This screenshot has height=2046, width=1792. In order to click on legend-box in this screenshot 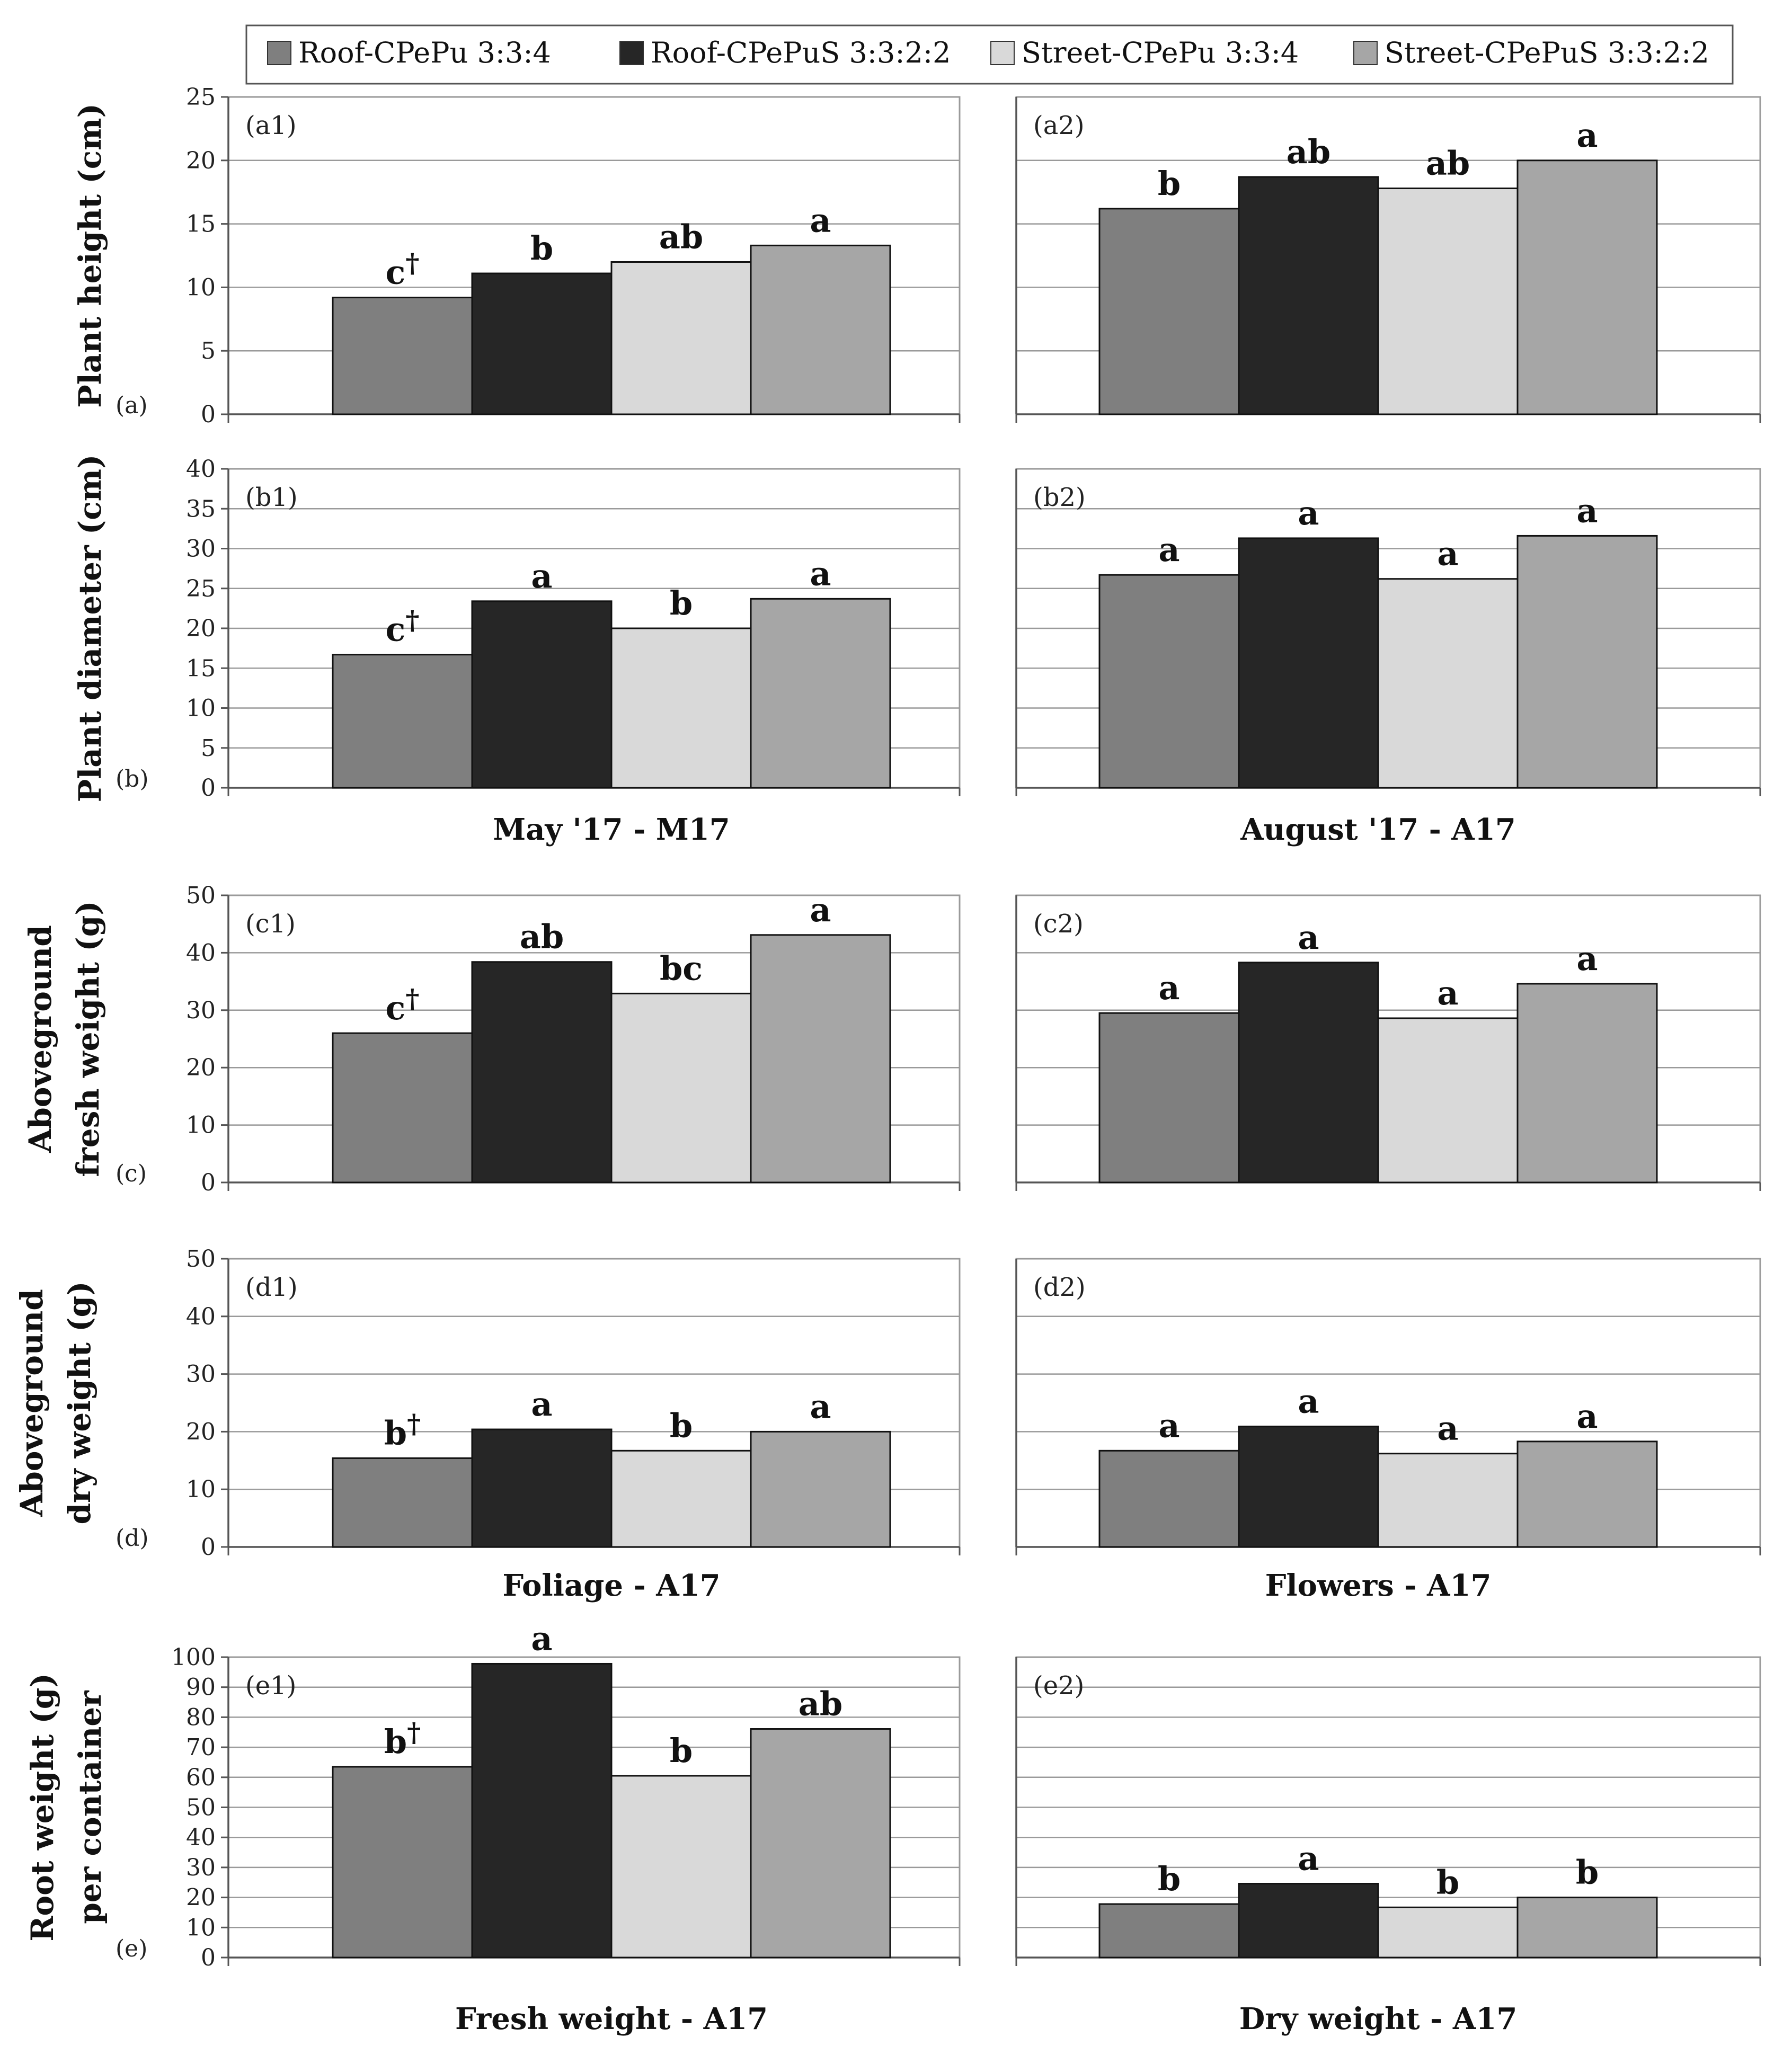, I will do `click(990, 54)`.